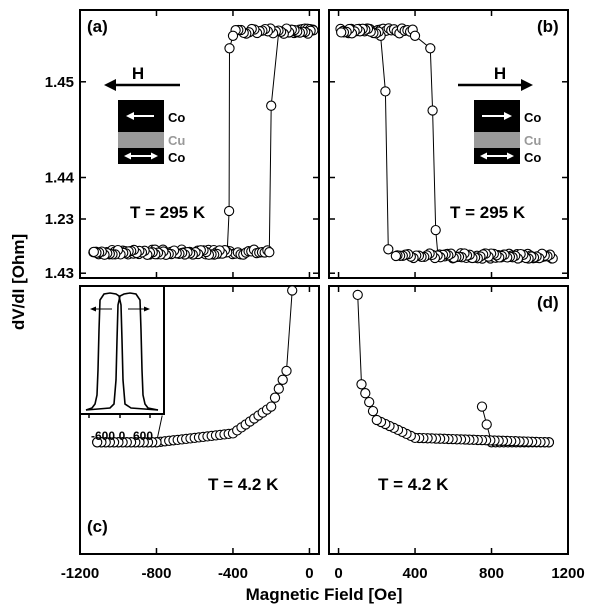  What do you see at coordinates (151, 132) in the screenshot?
I see `panel-a-layer-stack: Co Cu Co` at bounding box center [151, 132].